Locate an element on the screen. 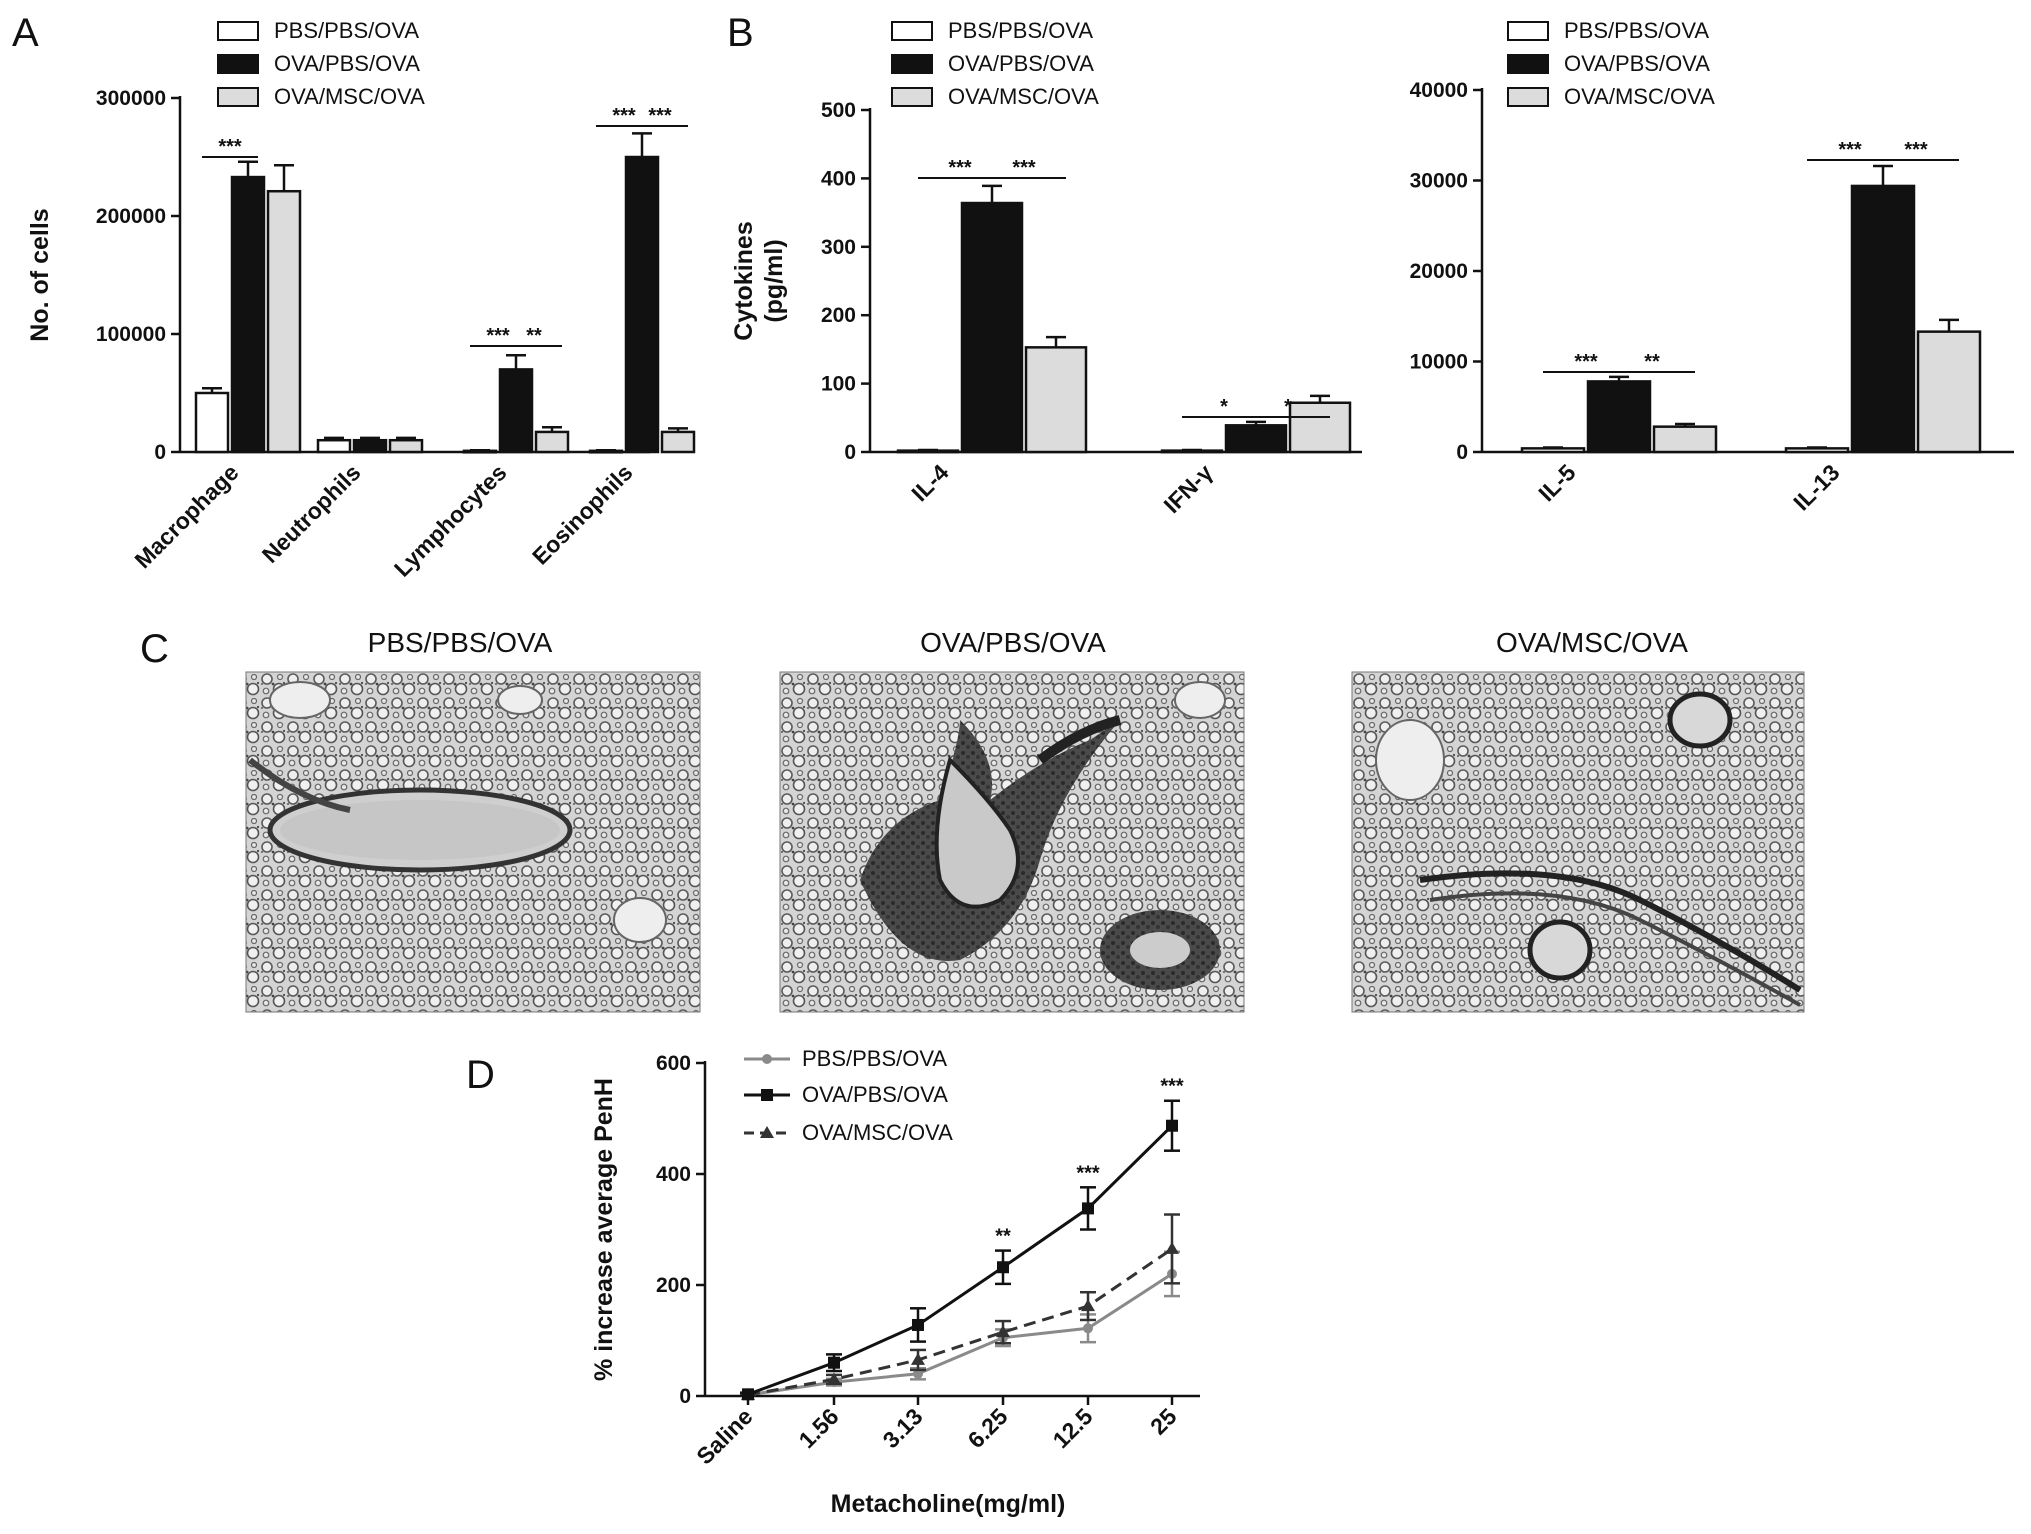  panel-letter-c: C is located at coordinates (154, 649).